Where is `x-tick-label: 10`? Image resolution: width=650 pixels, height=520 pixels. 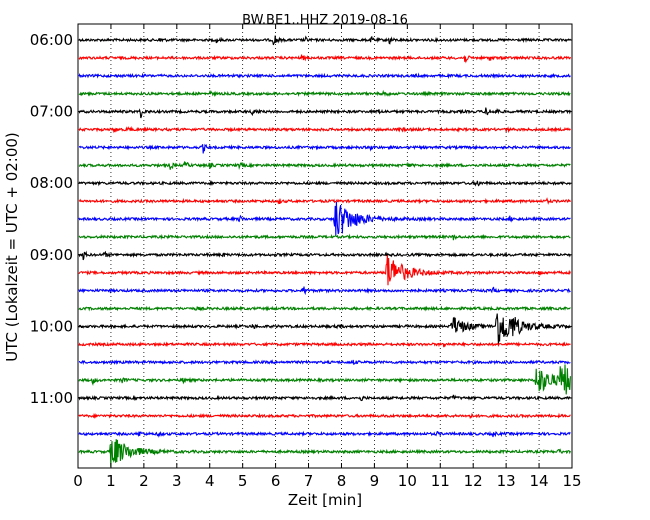 x-tick-label: 10 is located at coordinates (407, 481).